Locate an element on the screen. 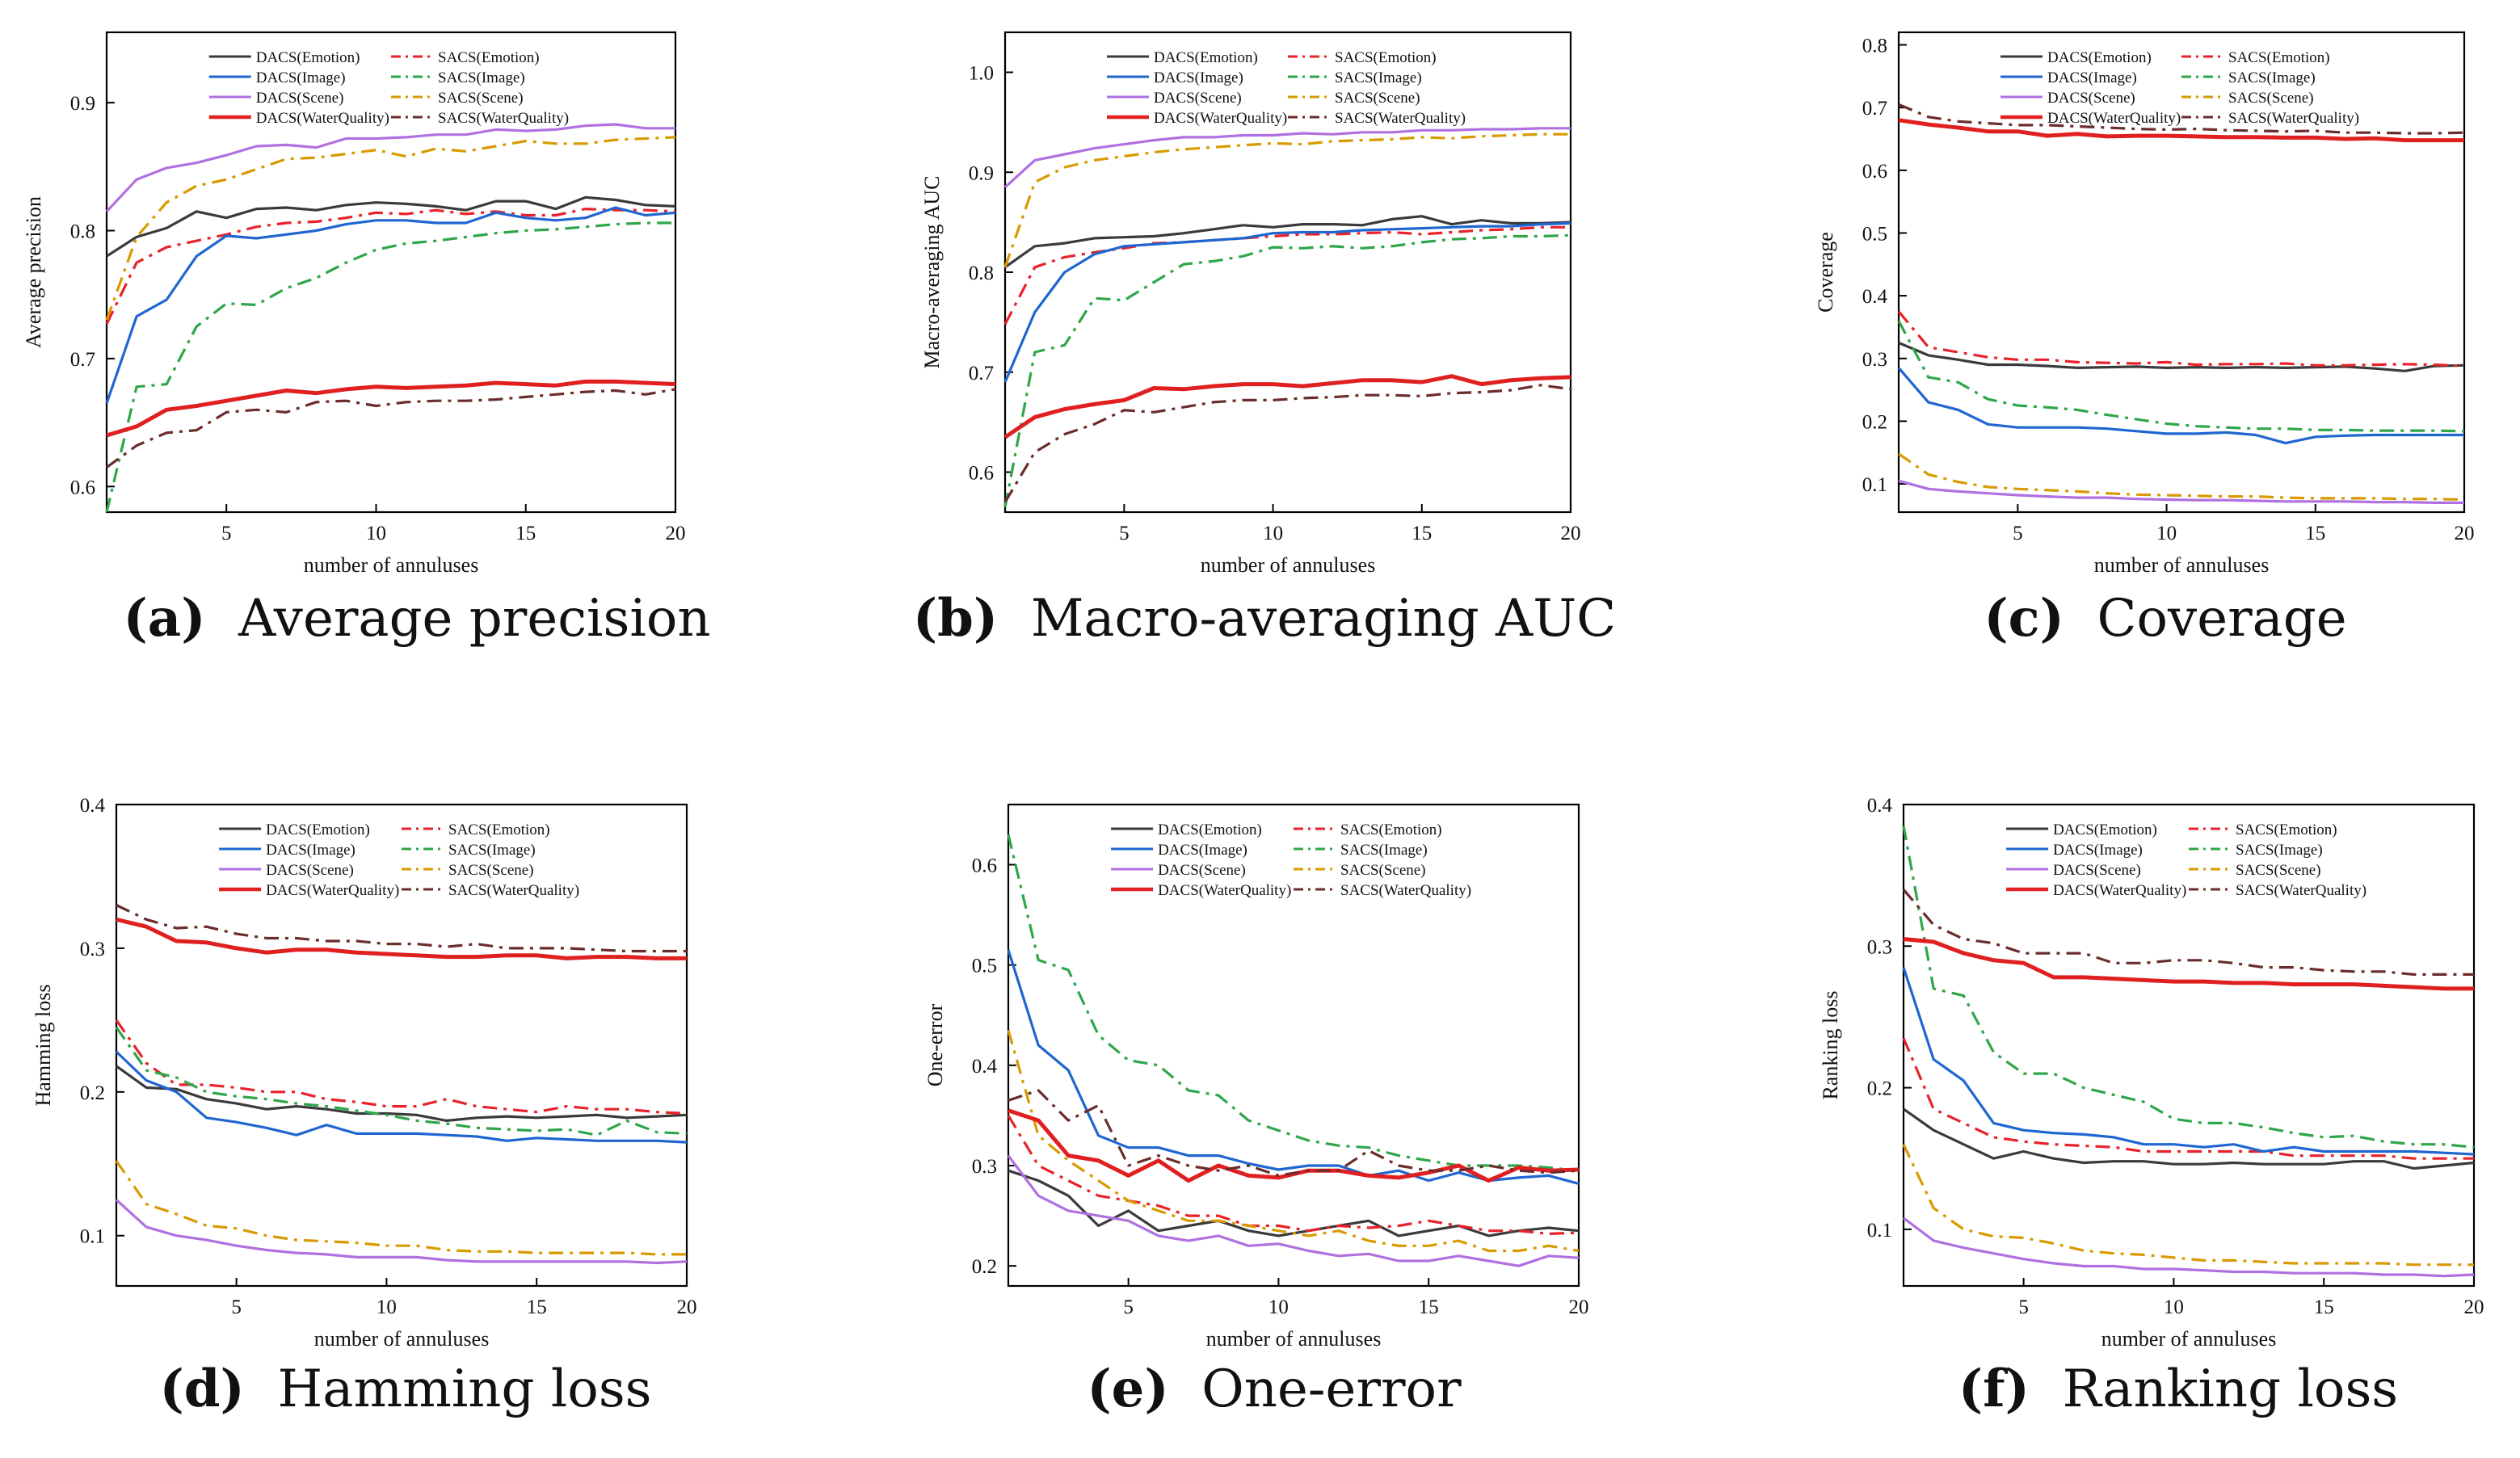  caption-d: (d) Hamming loss is located at coordinates (406, 1389).